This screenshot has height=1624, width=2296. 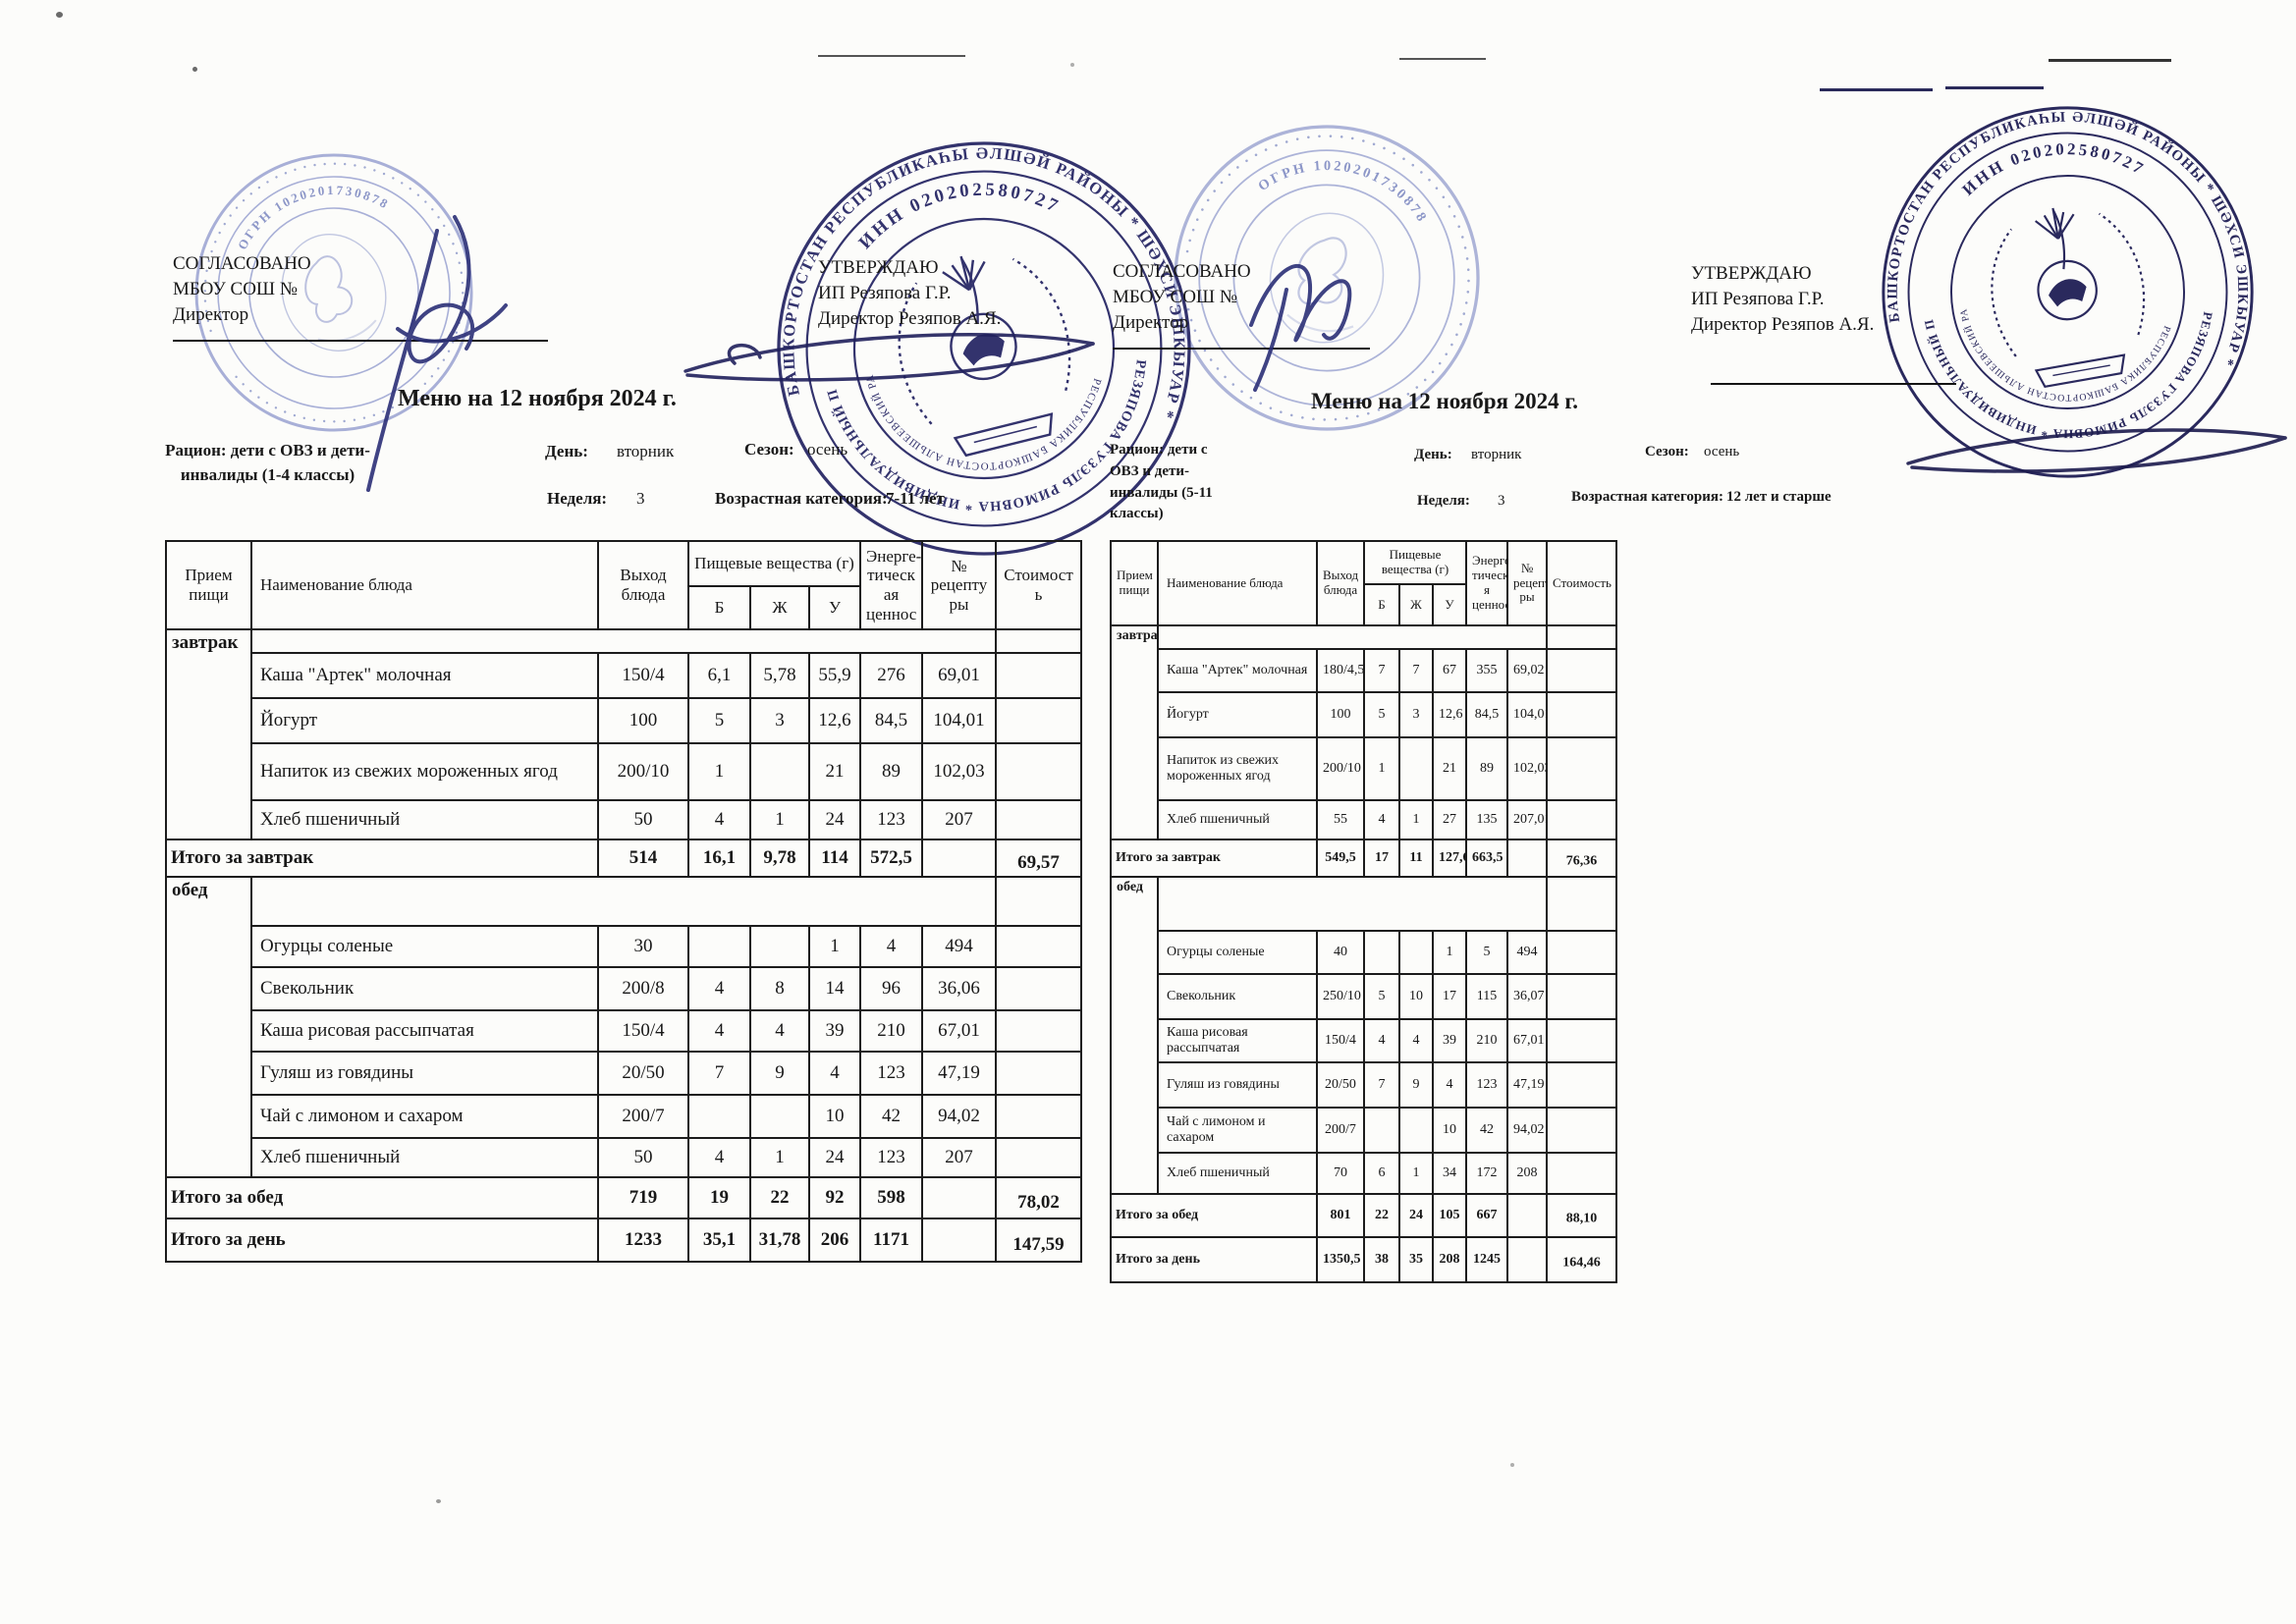 I want to click on cell-energy: 355, so click(x=1487, y=670).